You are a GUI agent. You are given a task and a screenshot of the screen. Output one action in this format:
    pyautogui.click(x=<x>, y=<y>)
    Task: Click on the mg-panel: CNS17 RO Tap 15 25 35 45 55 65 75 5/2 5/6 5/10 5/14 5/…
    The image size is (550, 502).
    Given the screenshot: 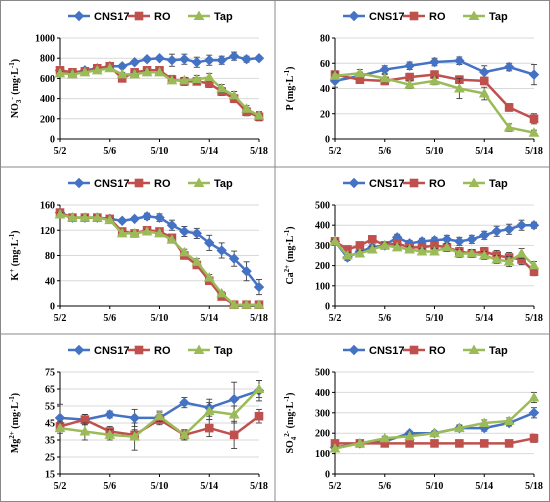 What is the action you would take?
    pyautogui.click(x=138, y=418)
    